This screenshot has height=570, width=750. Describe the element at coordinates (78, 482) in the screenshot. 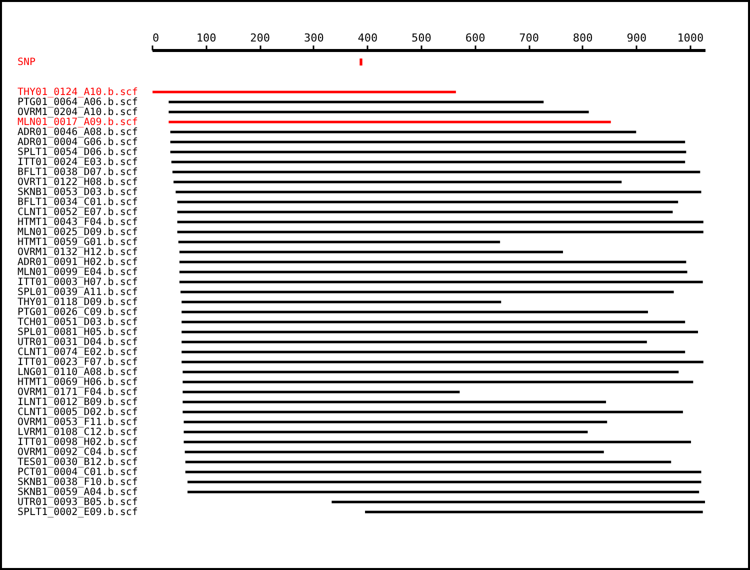

I see `y-tick-label: SKNB1_0038_F10.b.scf` at that location.